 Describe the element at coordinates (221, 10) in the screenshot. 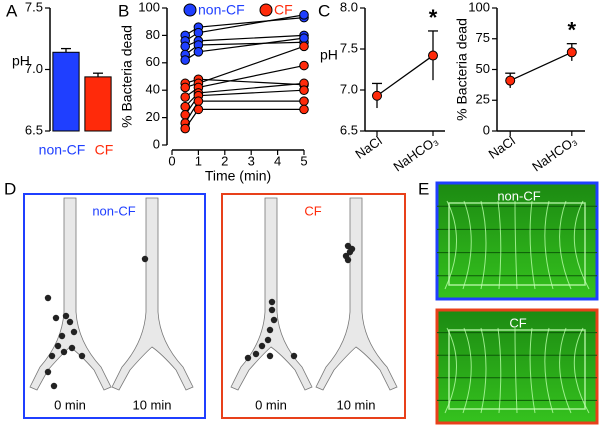

I see `legend-label: non-CF` at that location.